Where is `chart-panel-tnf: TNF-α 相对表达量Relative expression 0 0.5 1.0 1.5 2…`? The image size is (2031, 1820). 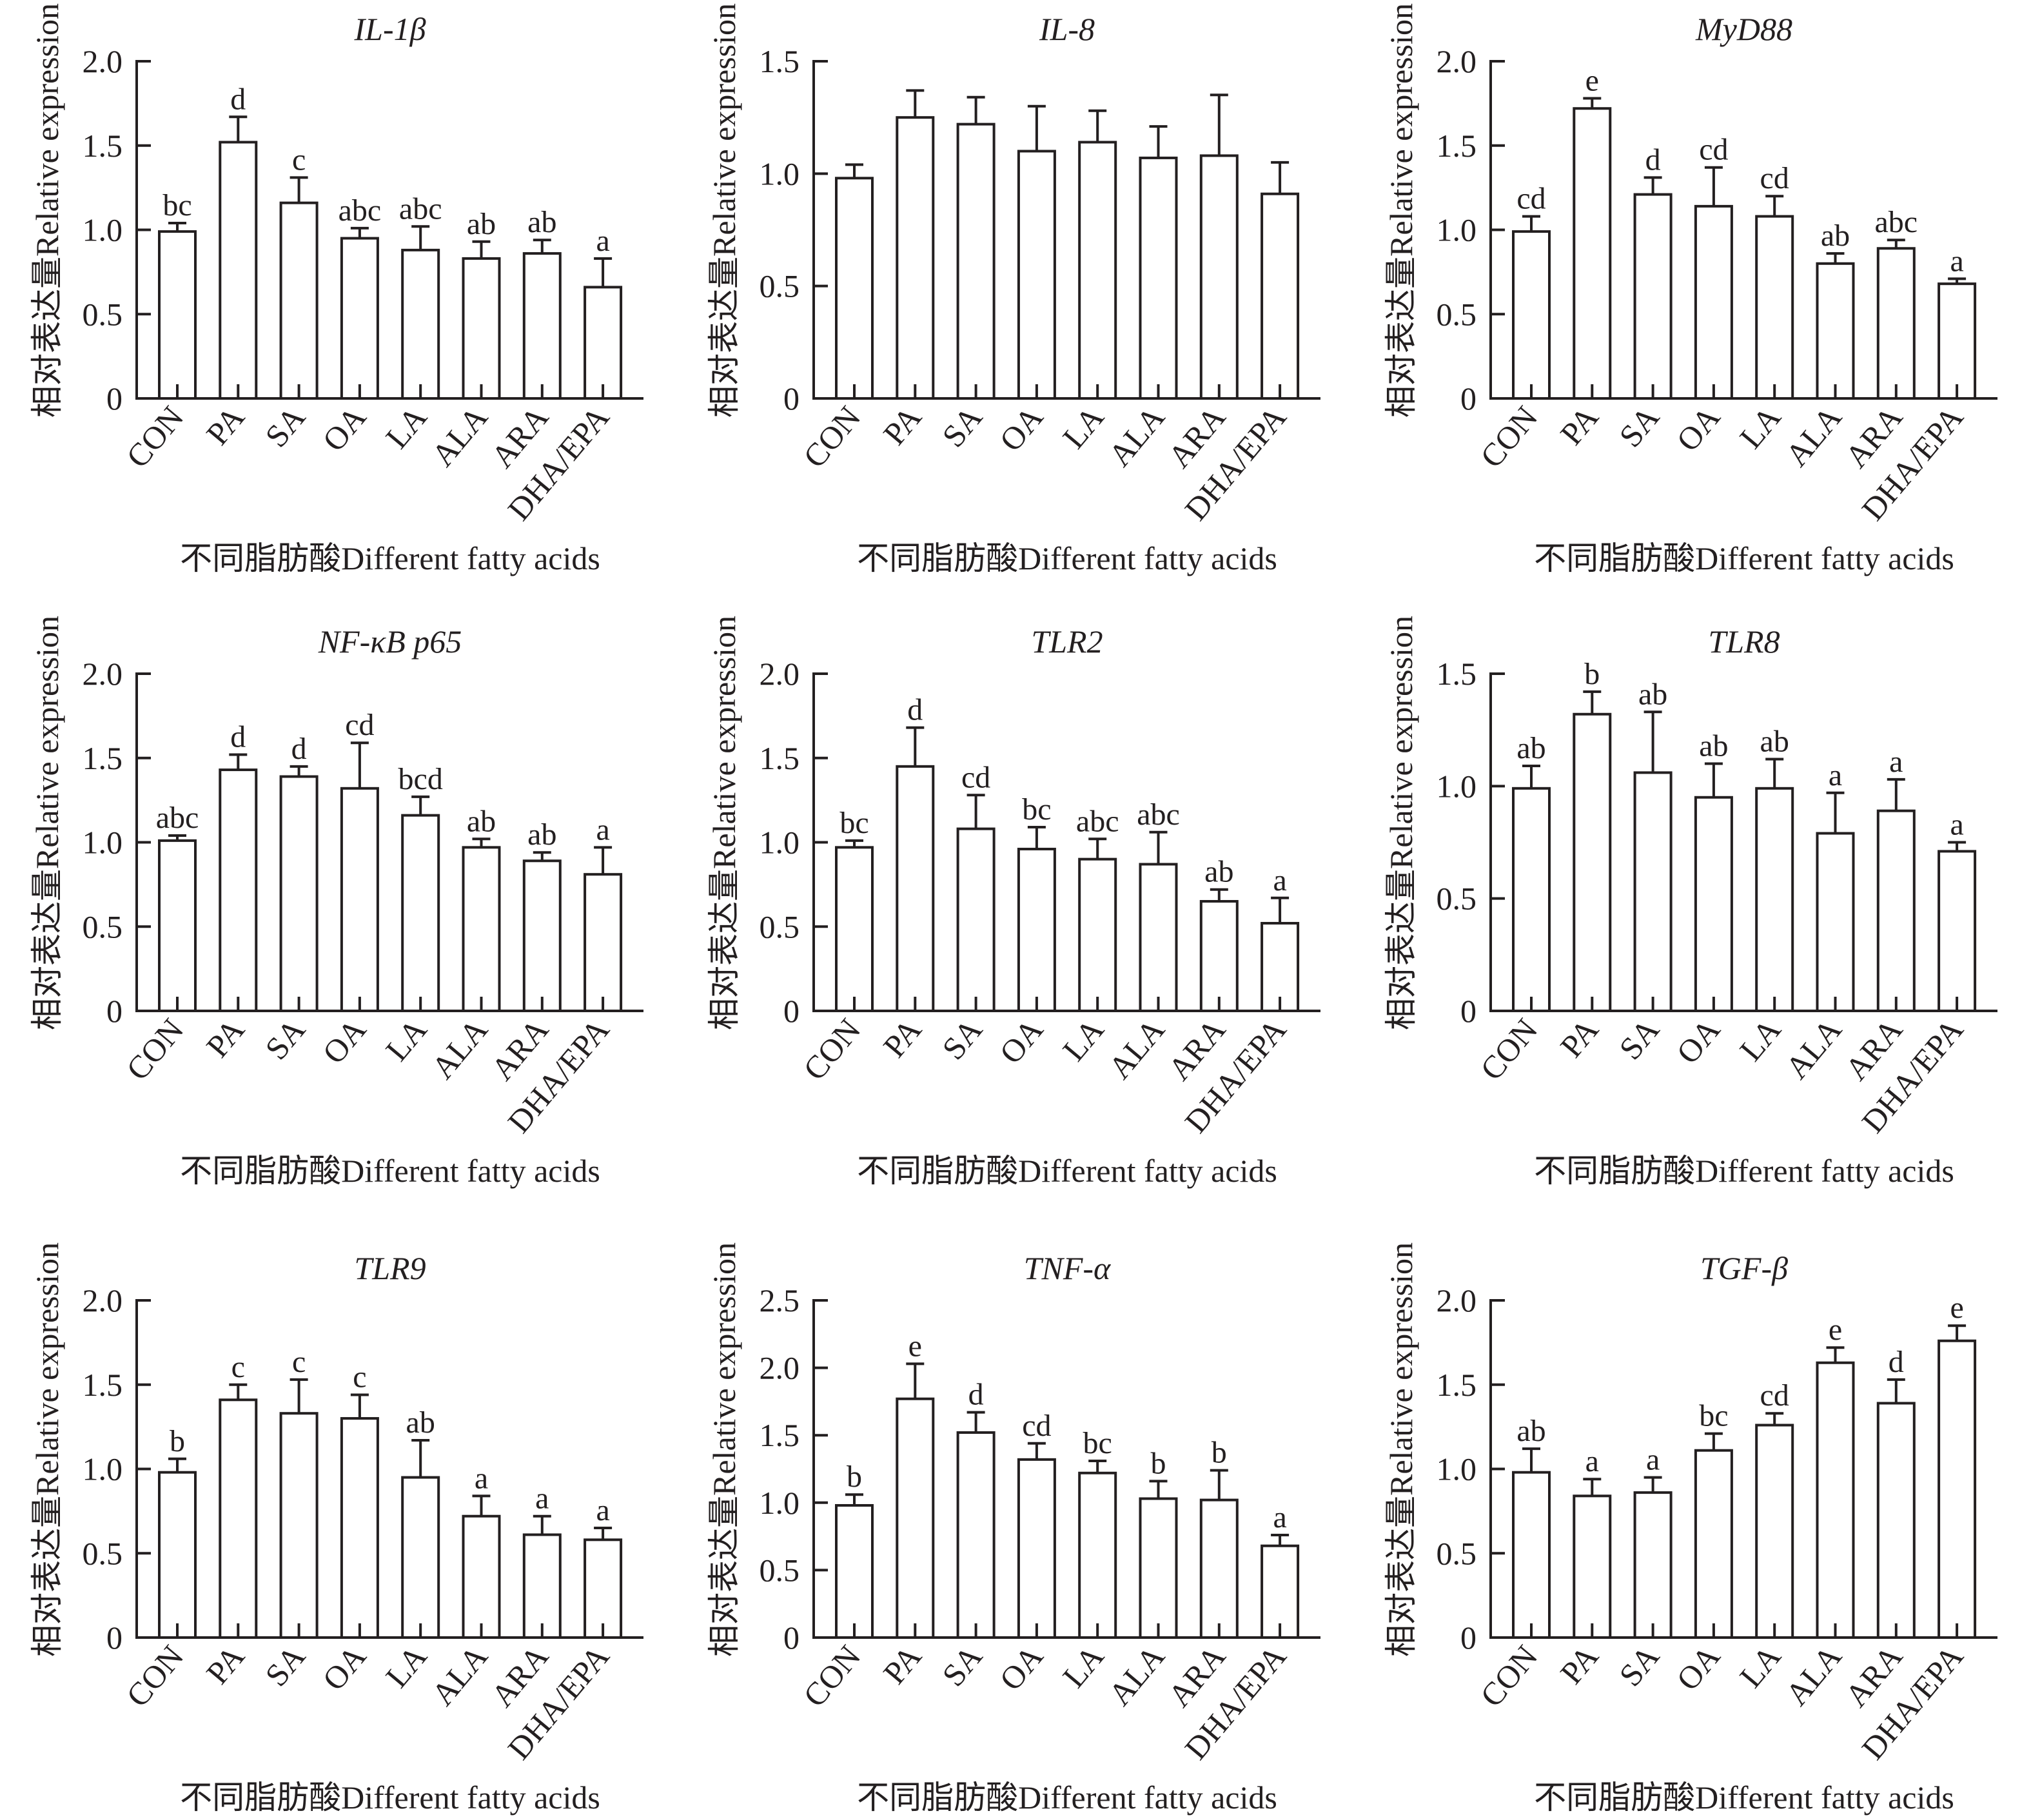 chart-panel-tnf: TNF-α 相对表达量Relative expression 0 0.5 1.0 1.5 2… is located at coordinates (1013, 1528).